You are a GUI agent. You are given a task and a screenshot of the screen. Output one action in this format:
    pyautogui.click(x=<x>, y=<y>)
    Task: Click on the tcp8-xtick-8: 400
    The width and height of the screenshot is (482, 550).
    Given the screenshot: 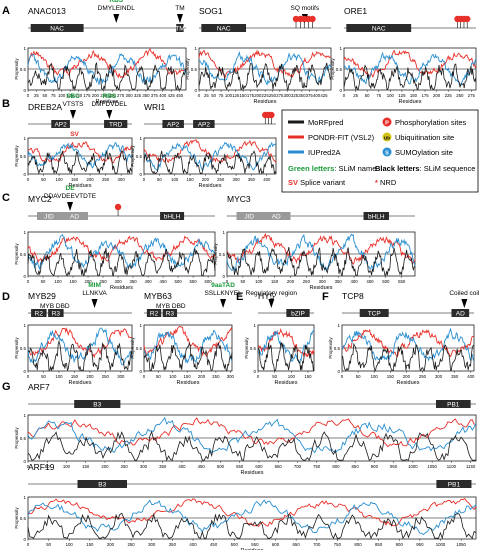 What is the action you would take?
    pyautogui.click(x=471, y=376)
    